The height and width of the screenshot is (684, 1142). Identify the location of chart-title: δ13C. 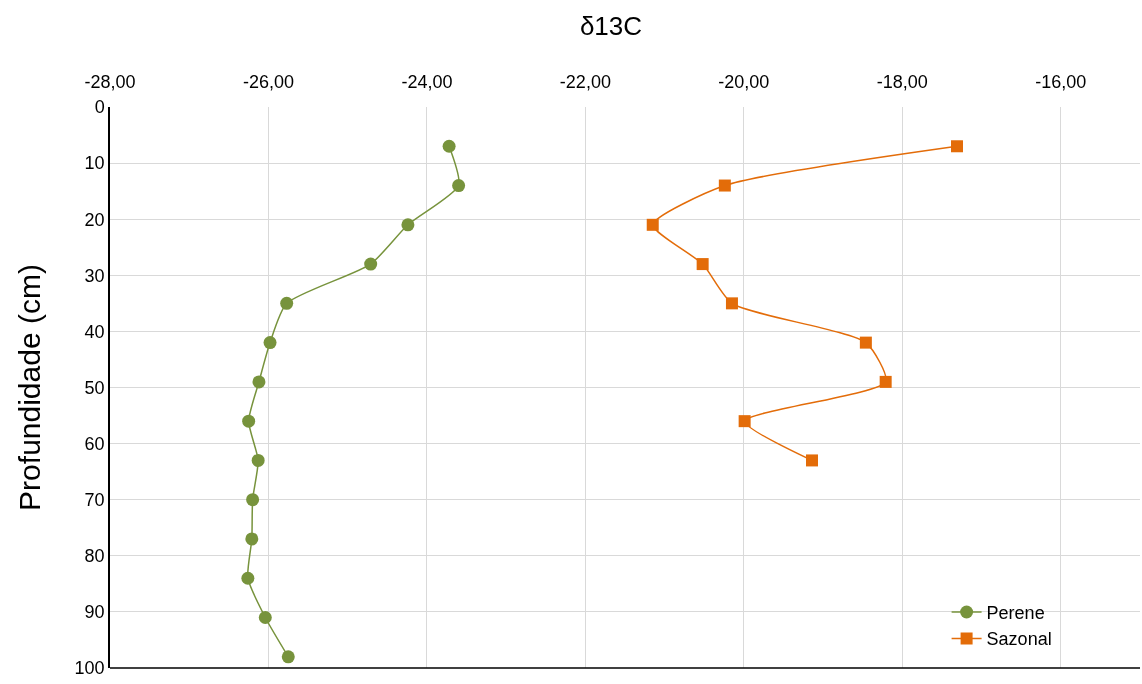
(611, 26).